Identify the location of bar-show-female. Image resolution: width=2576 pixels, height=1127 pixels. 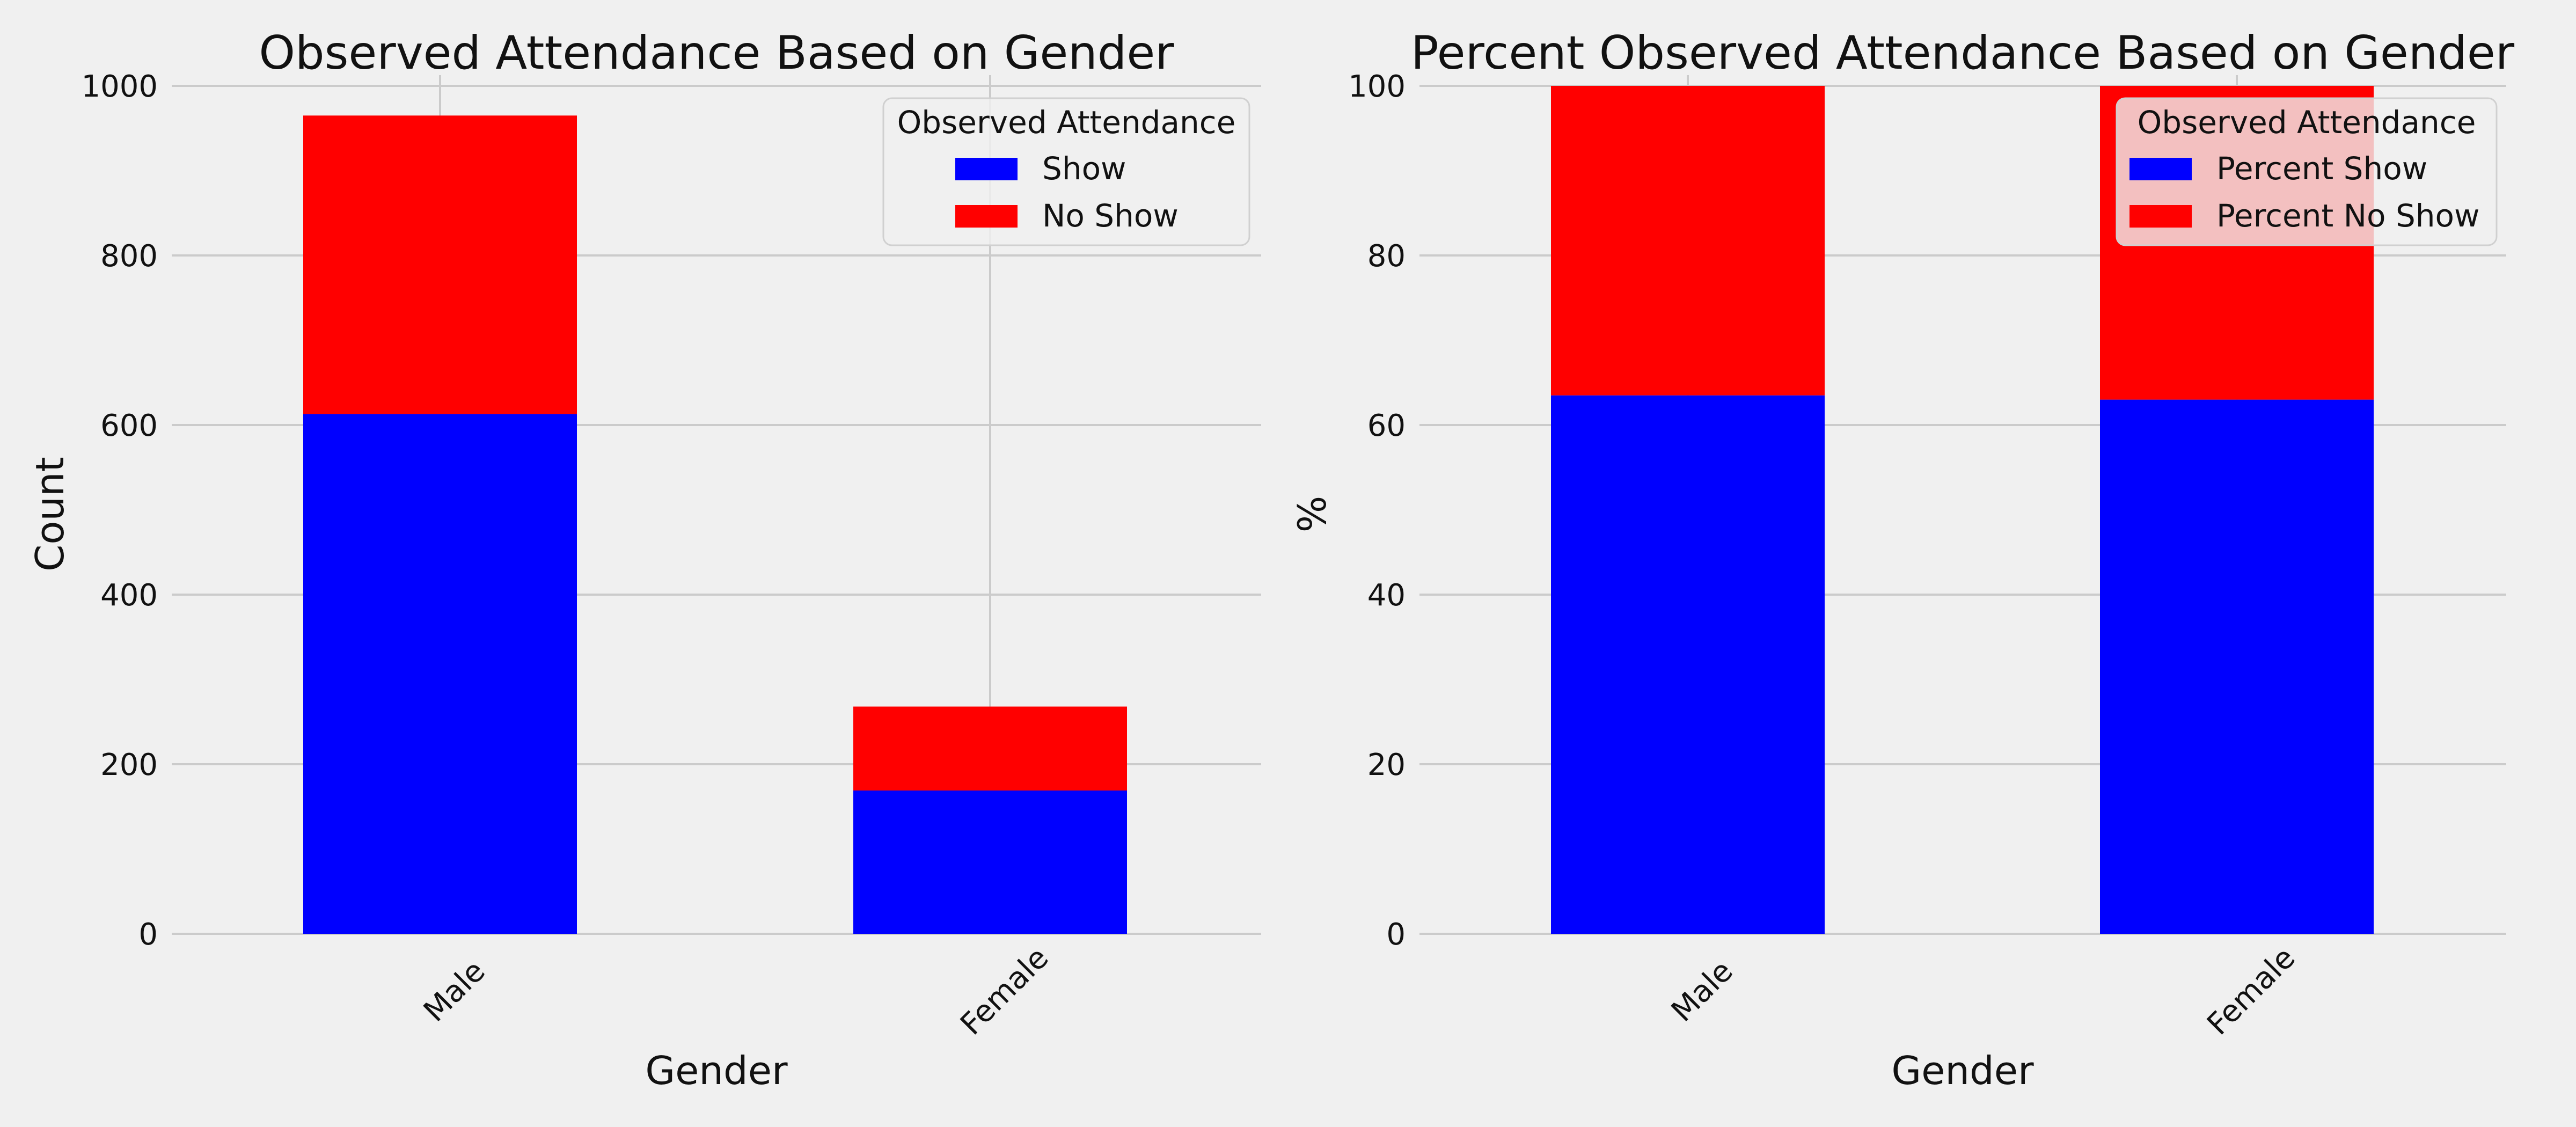
(990, 862).